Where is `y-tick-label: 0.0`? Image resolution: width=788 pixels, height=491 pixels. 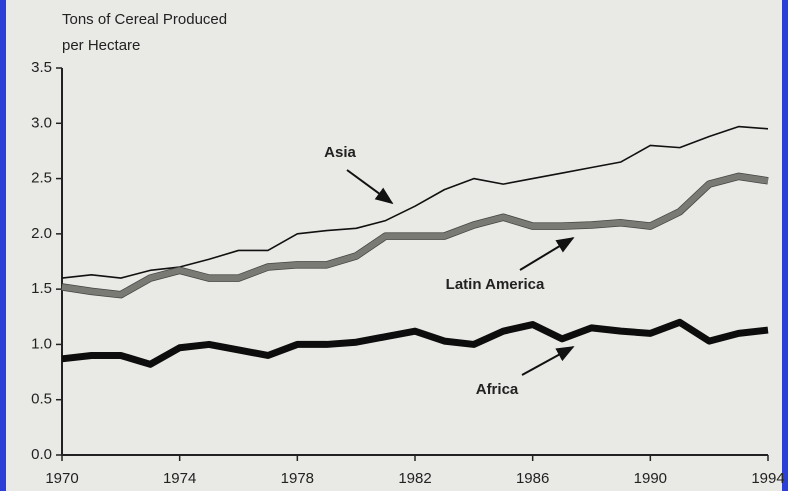
y-tick-label: 0.0 is located at coordinates (41, 454).